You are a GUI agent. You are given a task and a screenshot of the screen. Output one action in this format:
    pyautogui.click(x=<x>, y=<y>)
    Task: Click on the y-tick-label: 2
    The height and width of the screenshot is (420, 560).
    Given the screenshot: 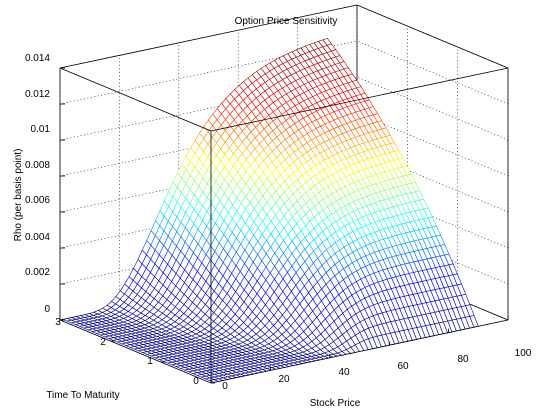 What is the action you would take?
    pyautogui.click(x=103, y=342)
    